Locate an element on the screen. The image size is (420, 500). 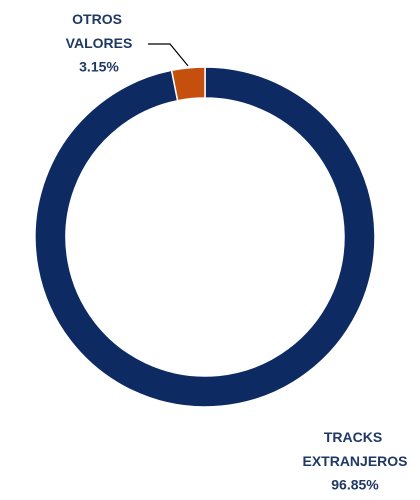
donut-slice is located at coordinates (188, 84).